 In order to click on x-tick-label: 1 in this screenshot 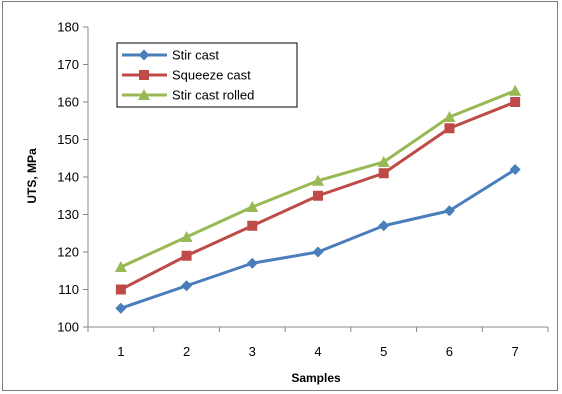, I will do `click(120, 351)`.